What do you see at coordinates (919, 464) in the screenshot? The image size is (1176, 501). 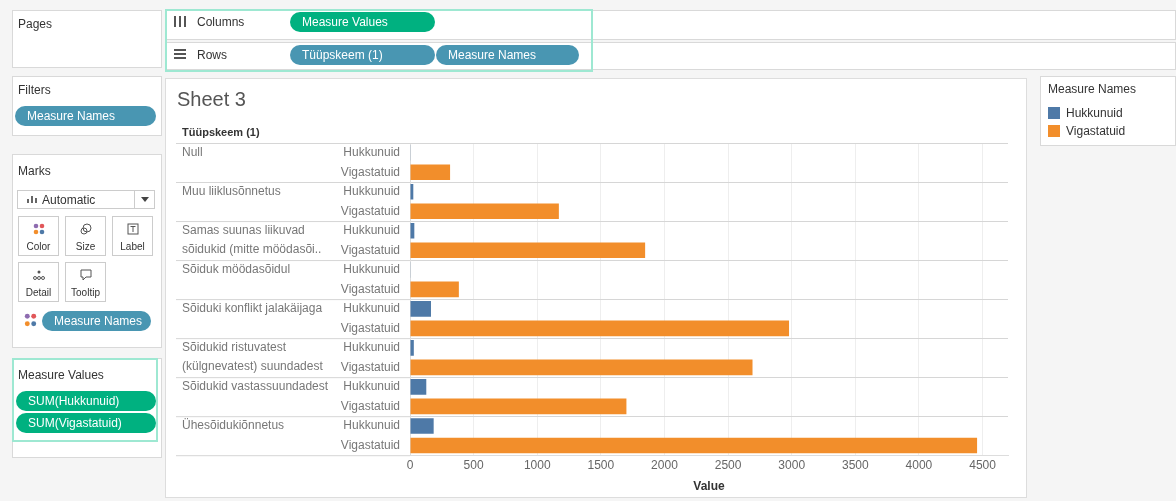 I see `x-tick-label: 4000` at bounding box center [919, 464].